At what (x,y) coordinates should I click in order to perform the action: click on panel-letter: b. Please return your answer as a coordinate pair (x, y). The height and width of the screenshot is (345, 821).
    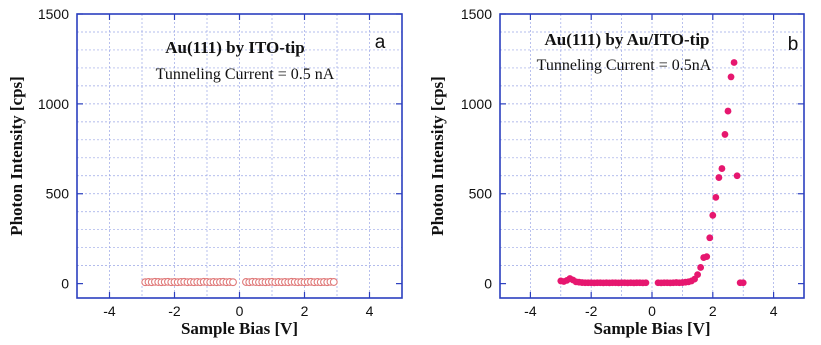
    Looking at the image, I should click on (793, 44).